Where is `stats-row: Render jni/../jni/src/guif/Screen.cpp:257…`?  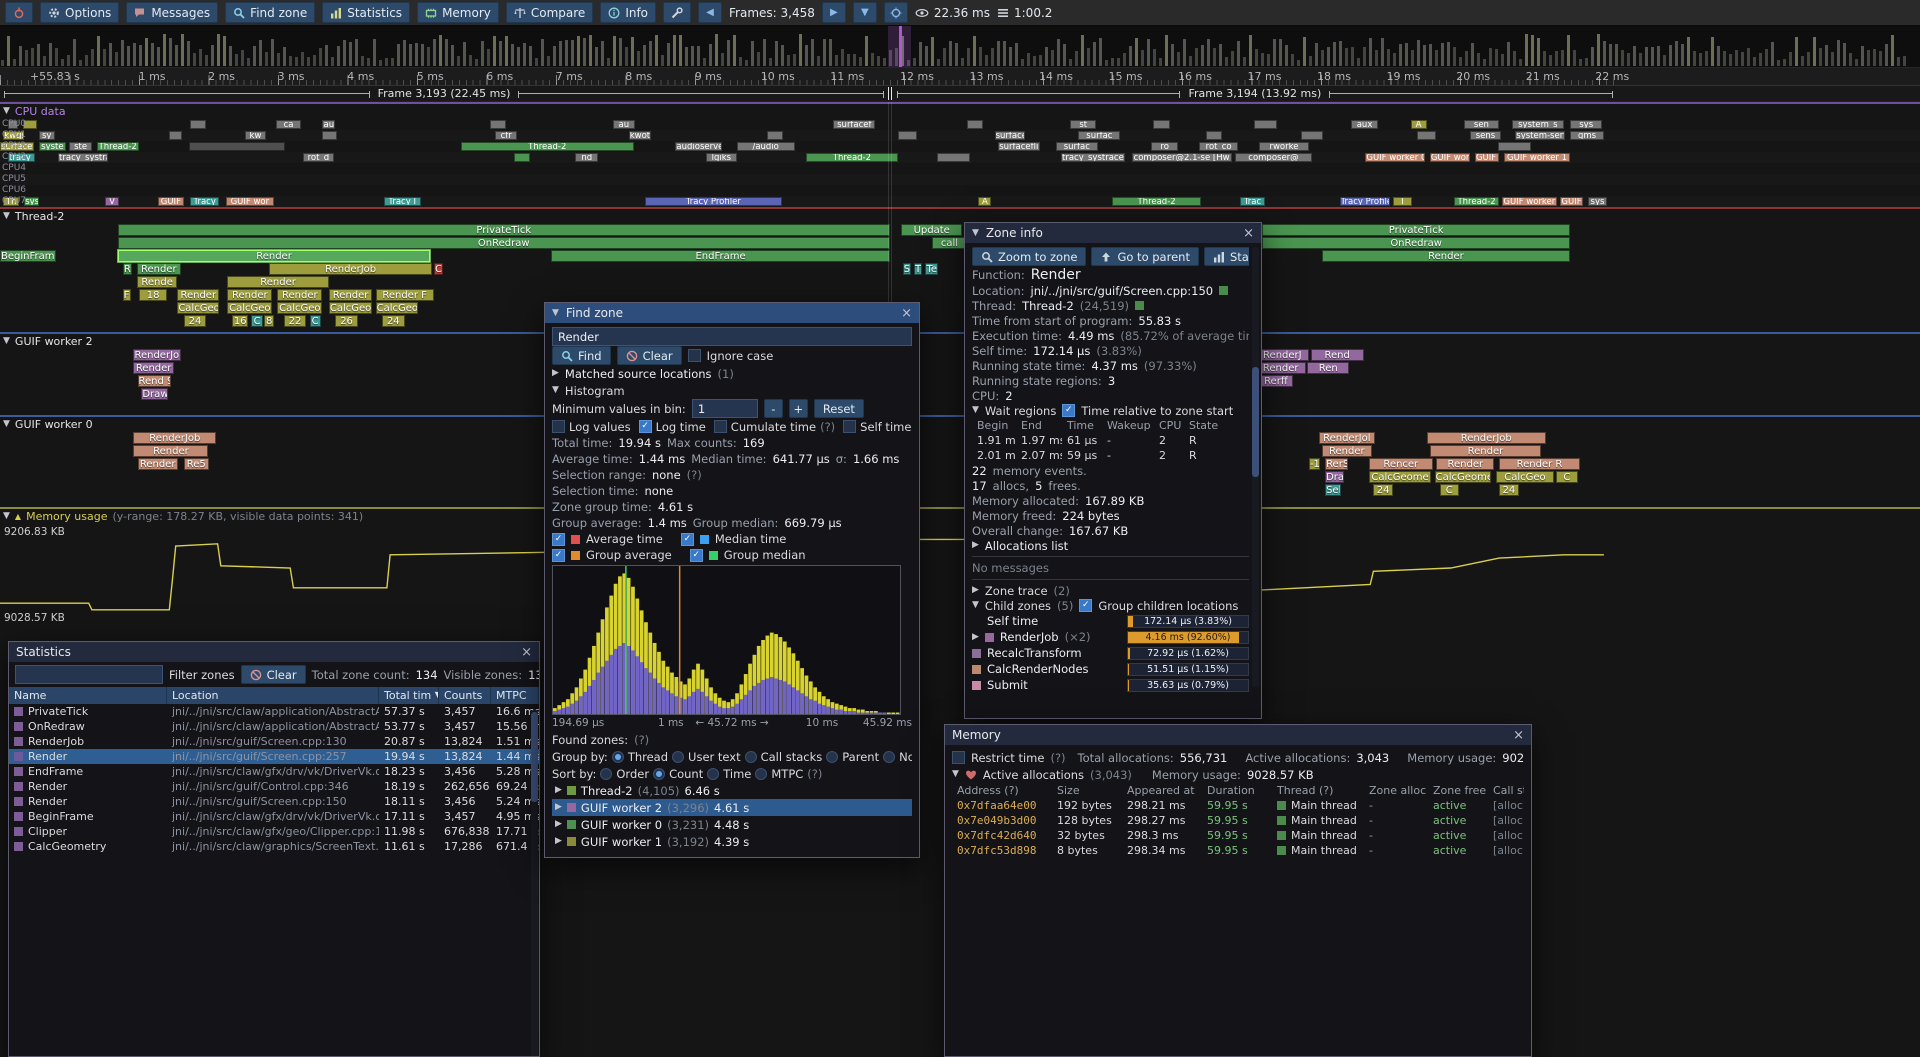 stats-row: Render jni/../jni/src/guif/Screen.cpp:257… is located at coordinates (274, 756).